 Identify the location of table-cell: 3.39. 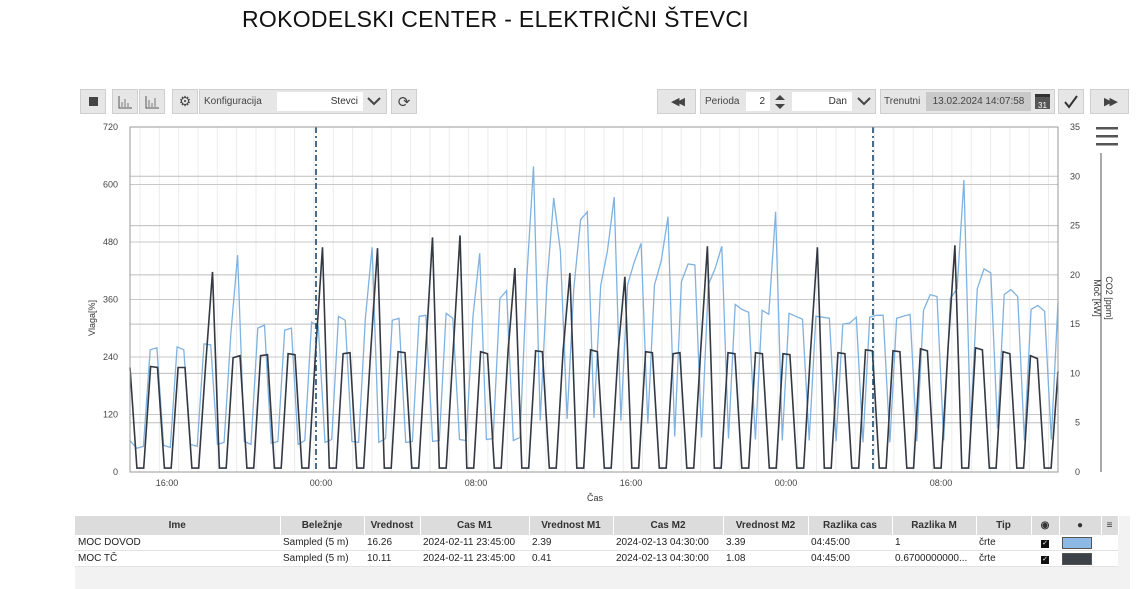
(765, 543).